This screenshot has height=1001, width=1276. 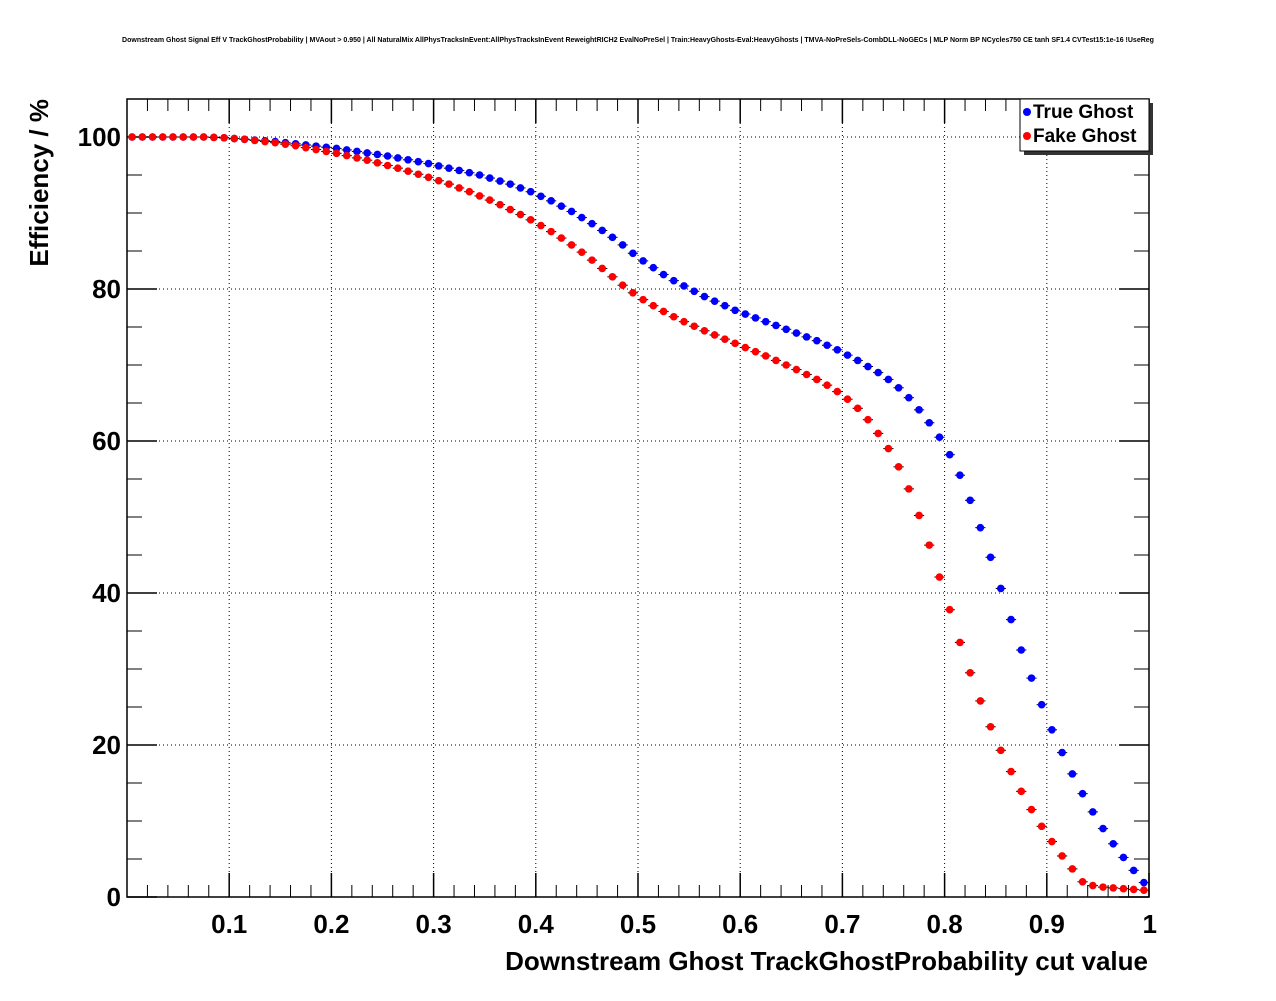 I want to click on x-tick-label: 1, so click(x=1150, y=924).